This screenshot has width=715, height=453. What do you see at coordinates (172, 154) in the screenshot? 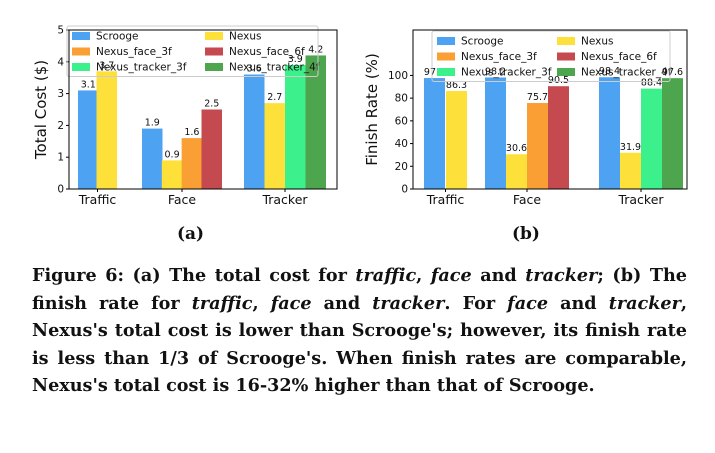
I see `value-label: 0.9` at bounding box center [172, 154].